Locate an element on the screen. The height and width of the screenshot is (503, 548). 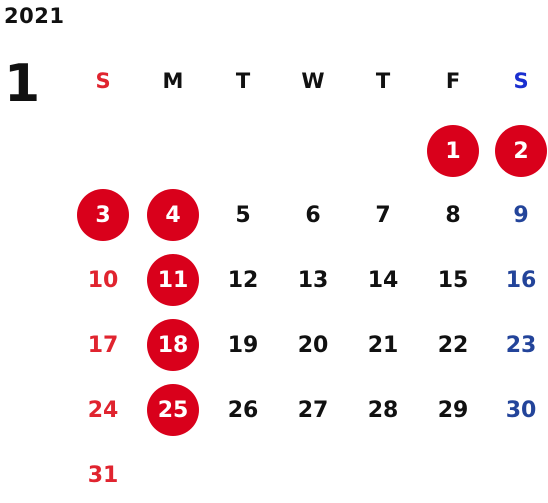
day-cell: 25 is located at coordinates (173, 410).